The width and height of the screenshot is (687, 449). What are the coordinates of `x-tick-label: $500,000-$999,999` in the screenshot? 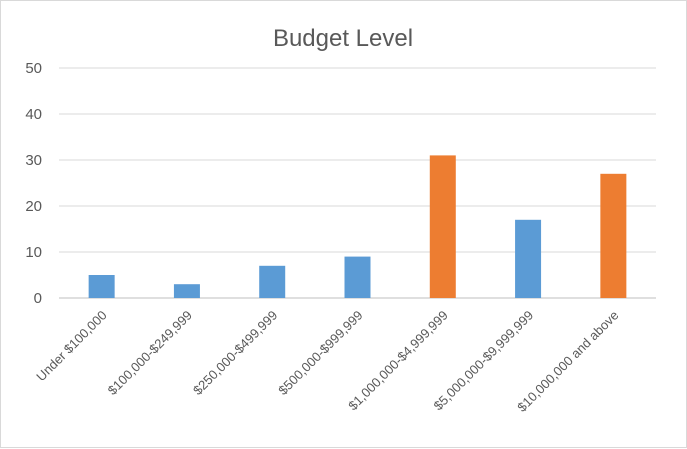 It's located at (320, 353).